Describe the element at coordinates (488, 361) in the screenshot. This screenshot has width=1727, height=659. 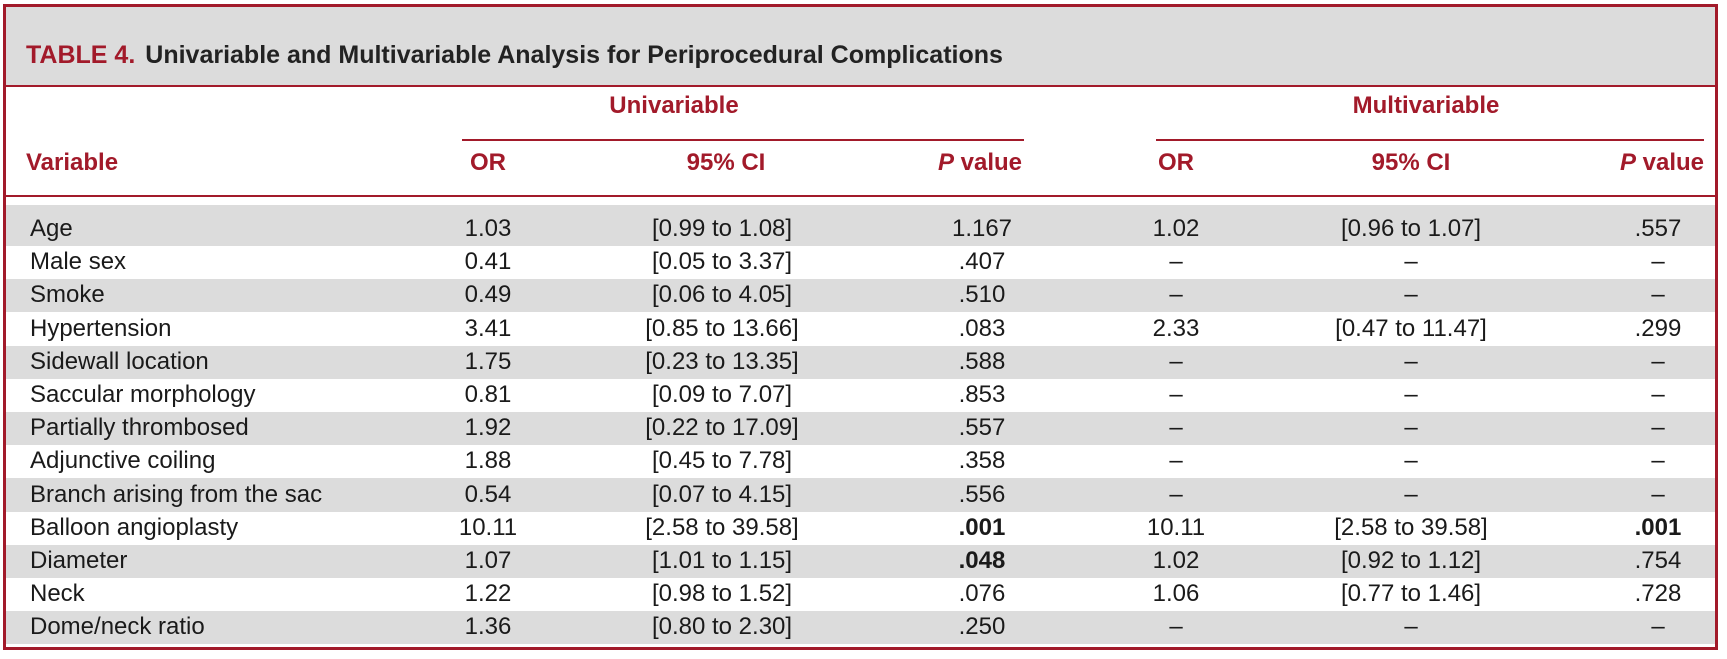
I see `cell-u-or: 1.75` at that location.